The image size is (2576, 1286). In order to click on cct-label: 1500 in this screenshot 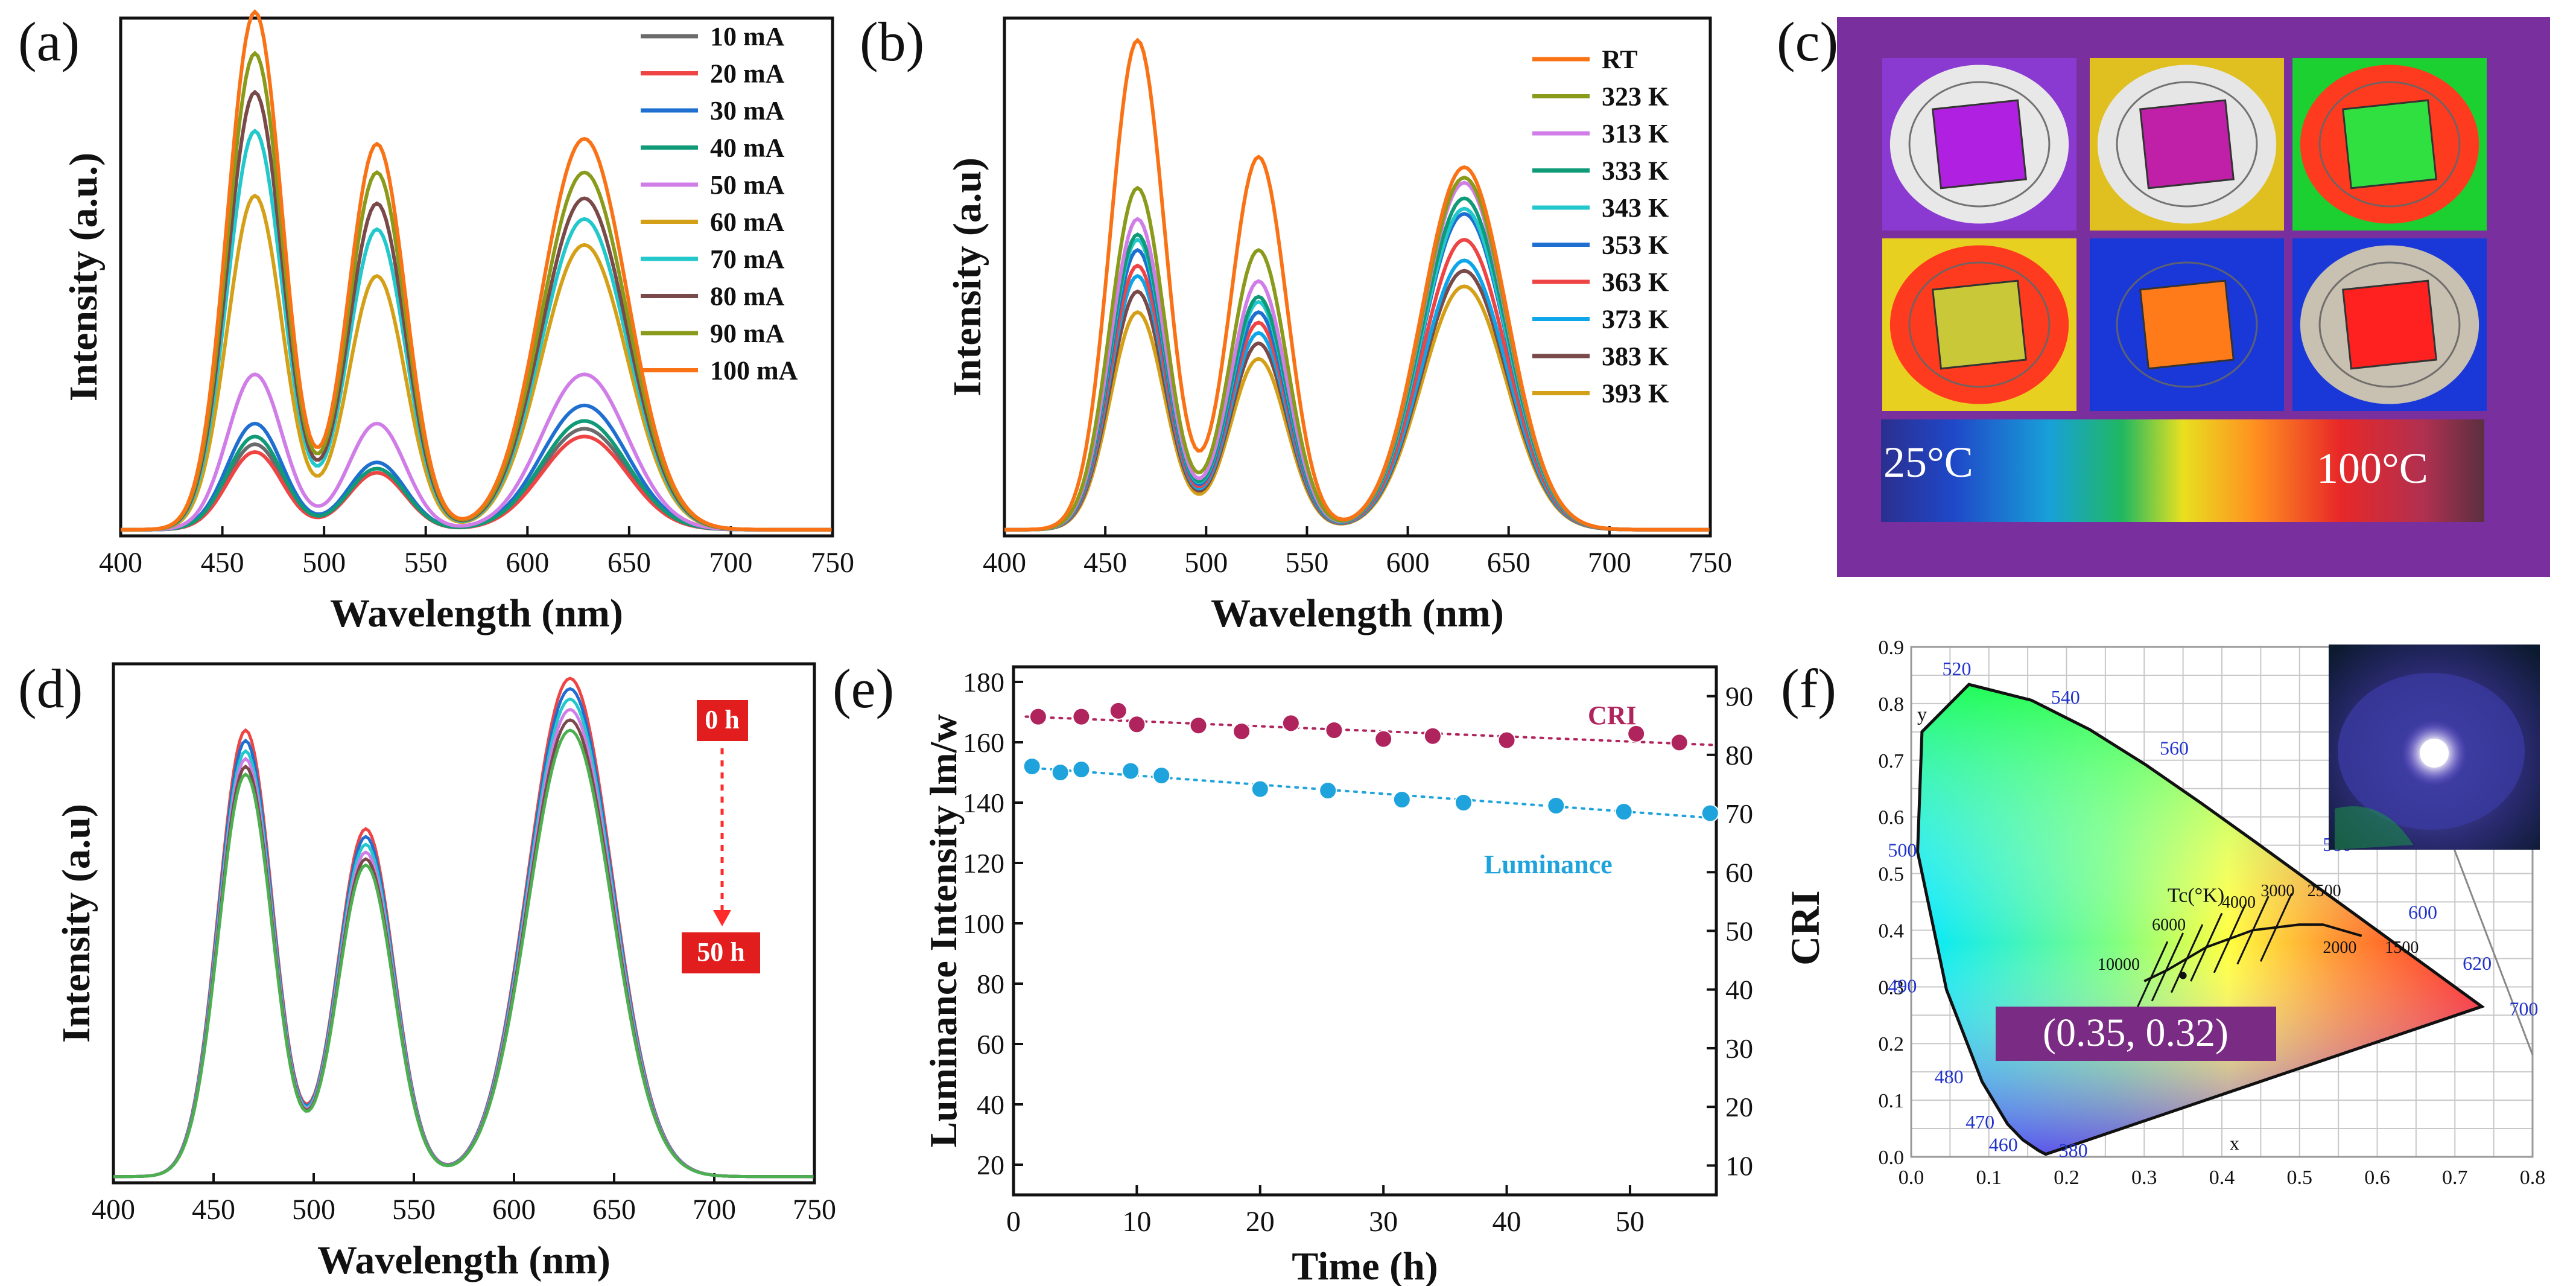, I will do `click(2402, 948)`.